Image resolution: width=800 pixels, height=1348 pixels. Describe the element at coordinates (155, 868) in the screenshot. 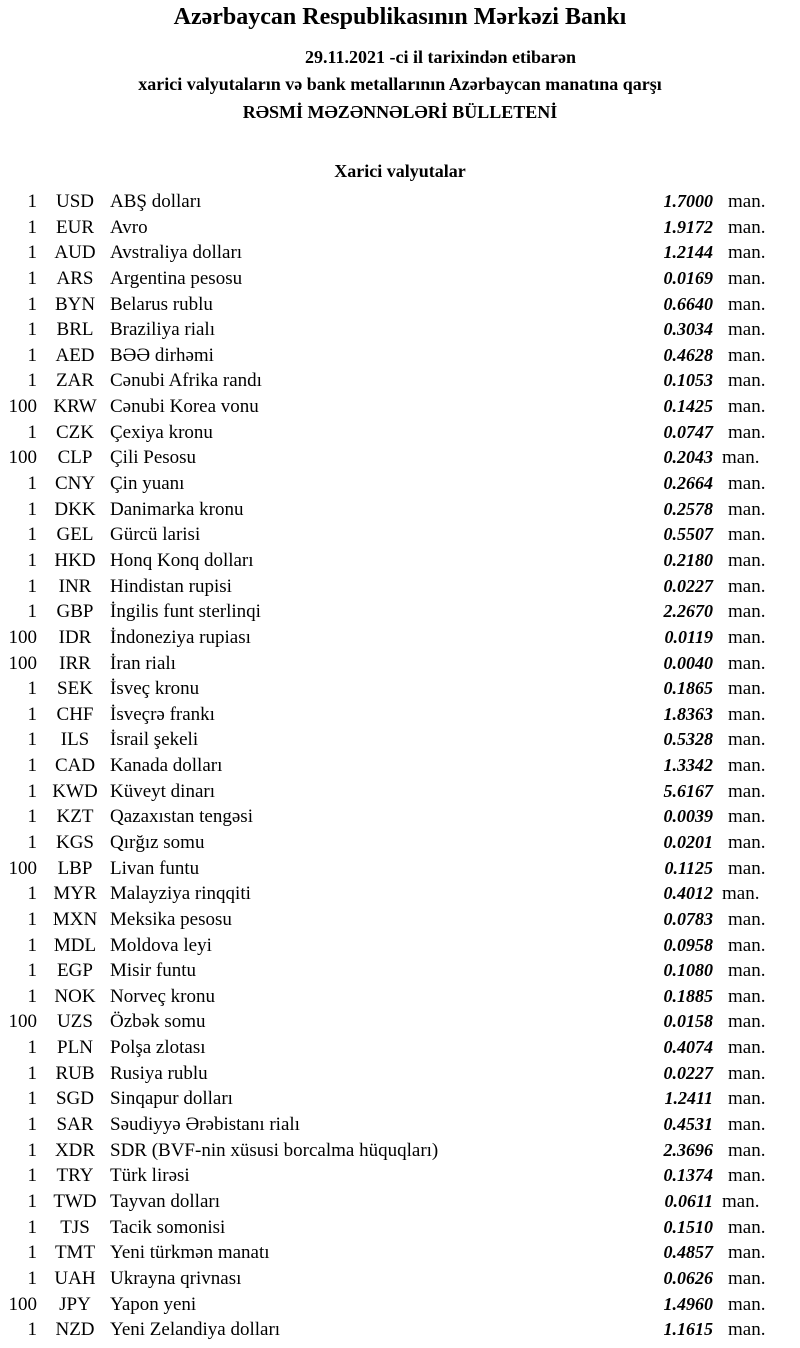

I see `currency-name: Livan funtu` at that location.